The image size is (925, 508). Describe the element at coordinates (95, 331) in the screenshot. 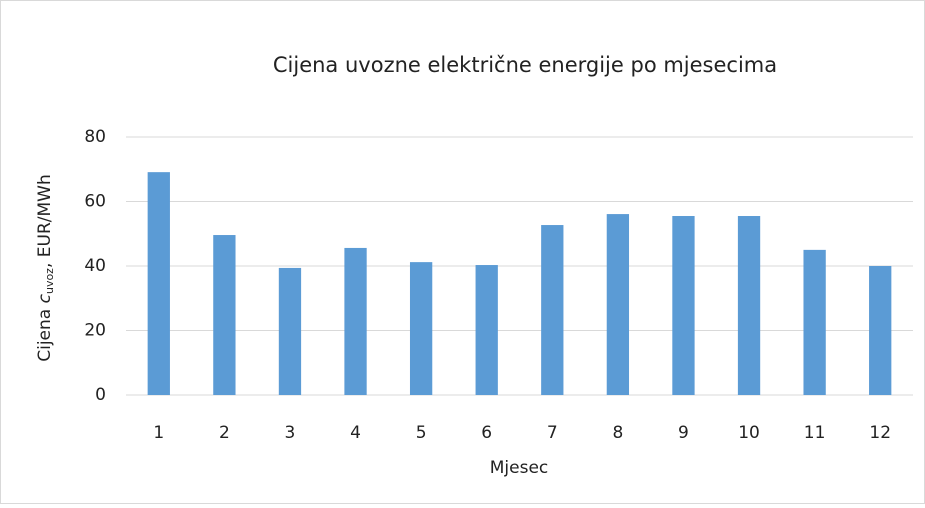

I see `y-tick-label: 20` at that location.